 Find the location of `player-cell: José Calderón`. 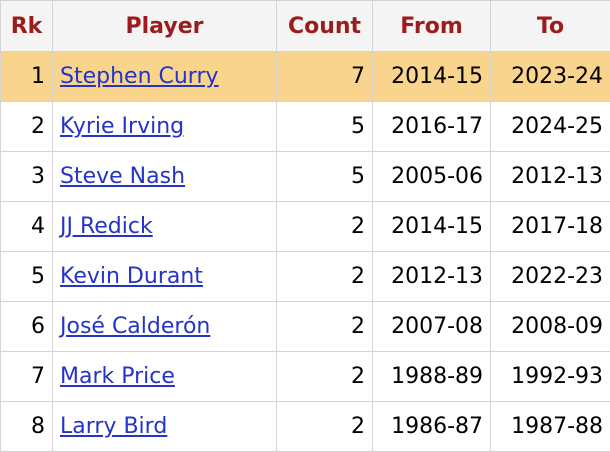

player-cell: José Calderón is located at coordinates (164, 326).